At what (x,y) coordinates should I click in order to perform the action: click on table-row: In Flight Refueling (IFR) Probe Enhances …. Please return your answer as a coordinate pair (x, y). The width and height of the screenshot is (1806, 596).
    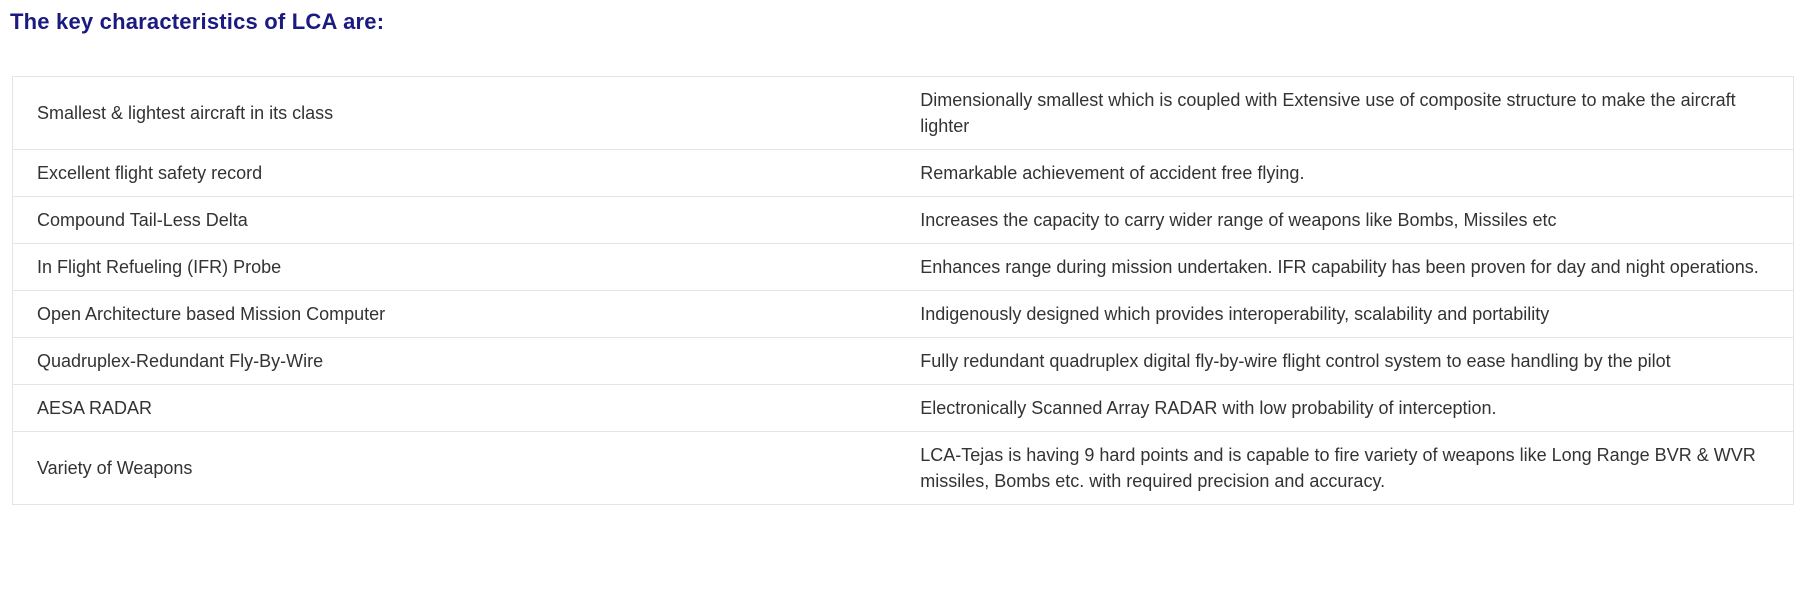
    Looking at the image, I should click on (903, 267).